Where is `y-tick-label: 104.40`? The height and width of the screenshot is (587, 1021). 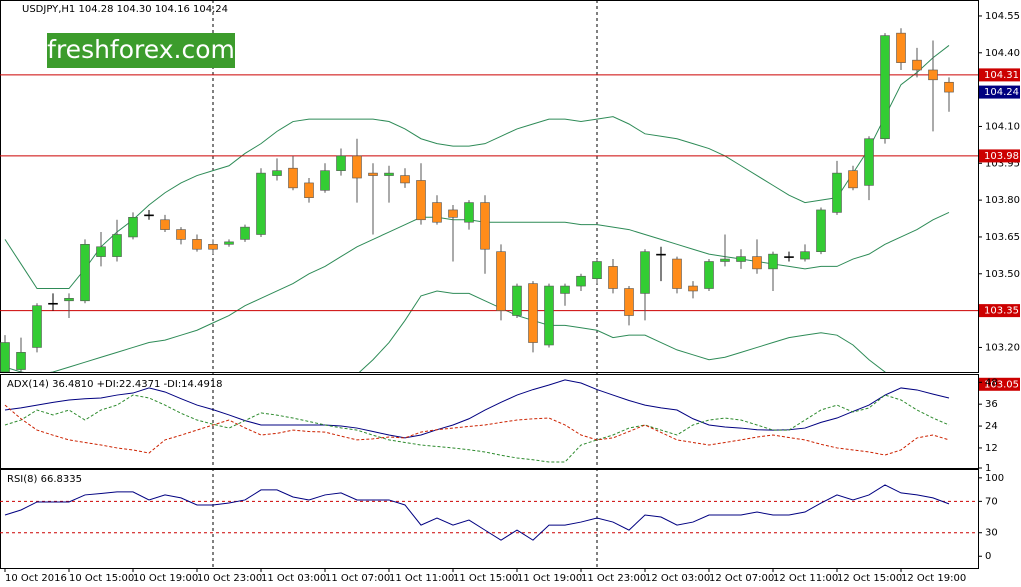 y-tick-label: 104.40 is located at coordinates (1002, 53).